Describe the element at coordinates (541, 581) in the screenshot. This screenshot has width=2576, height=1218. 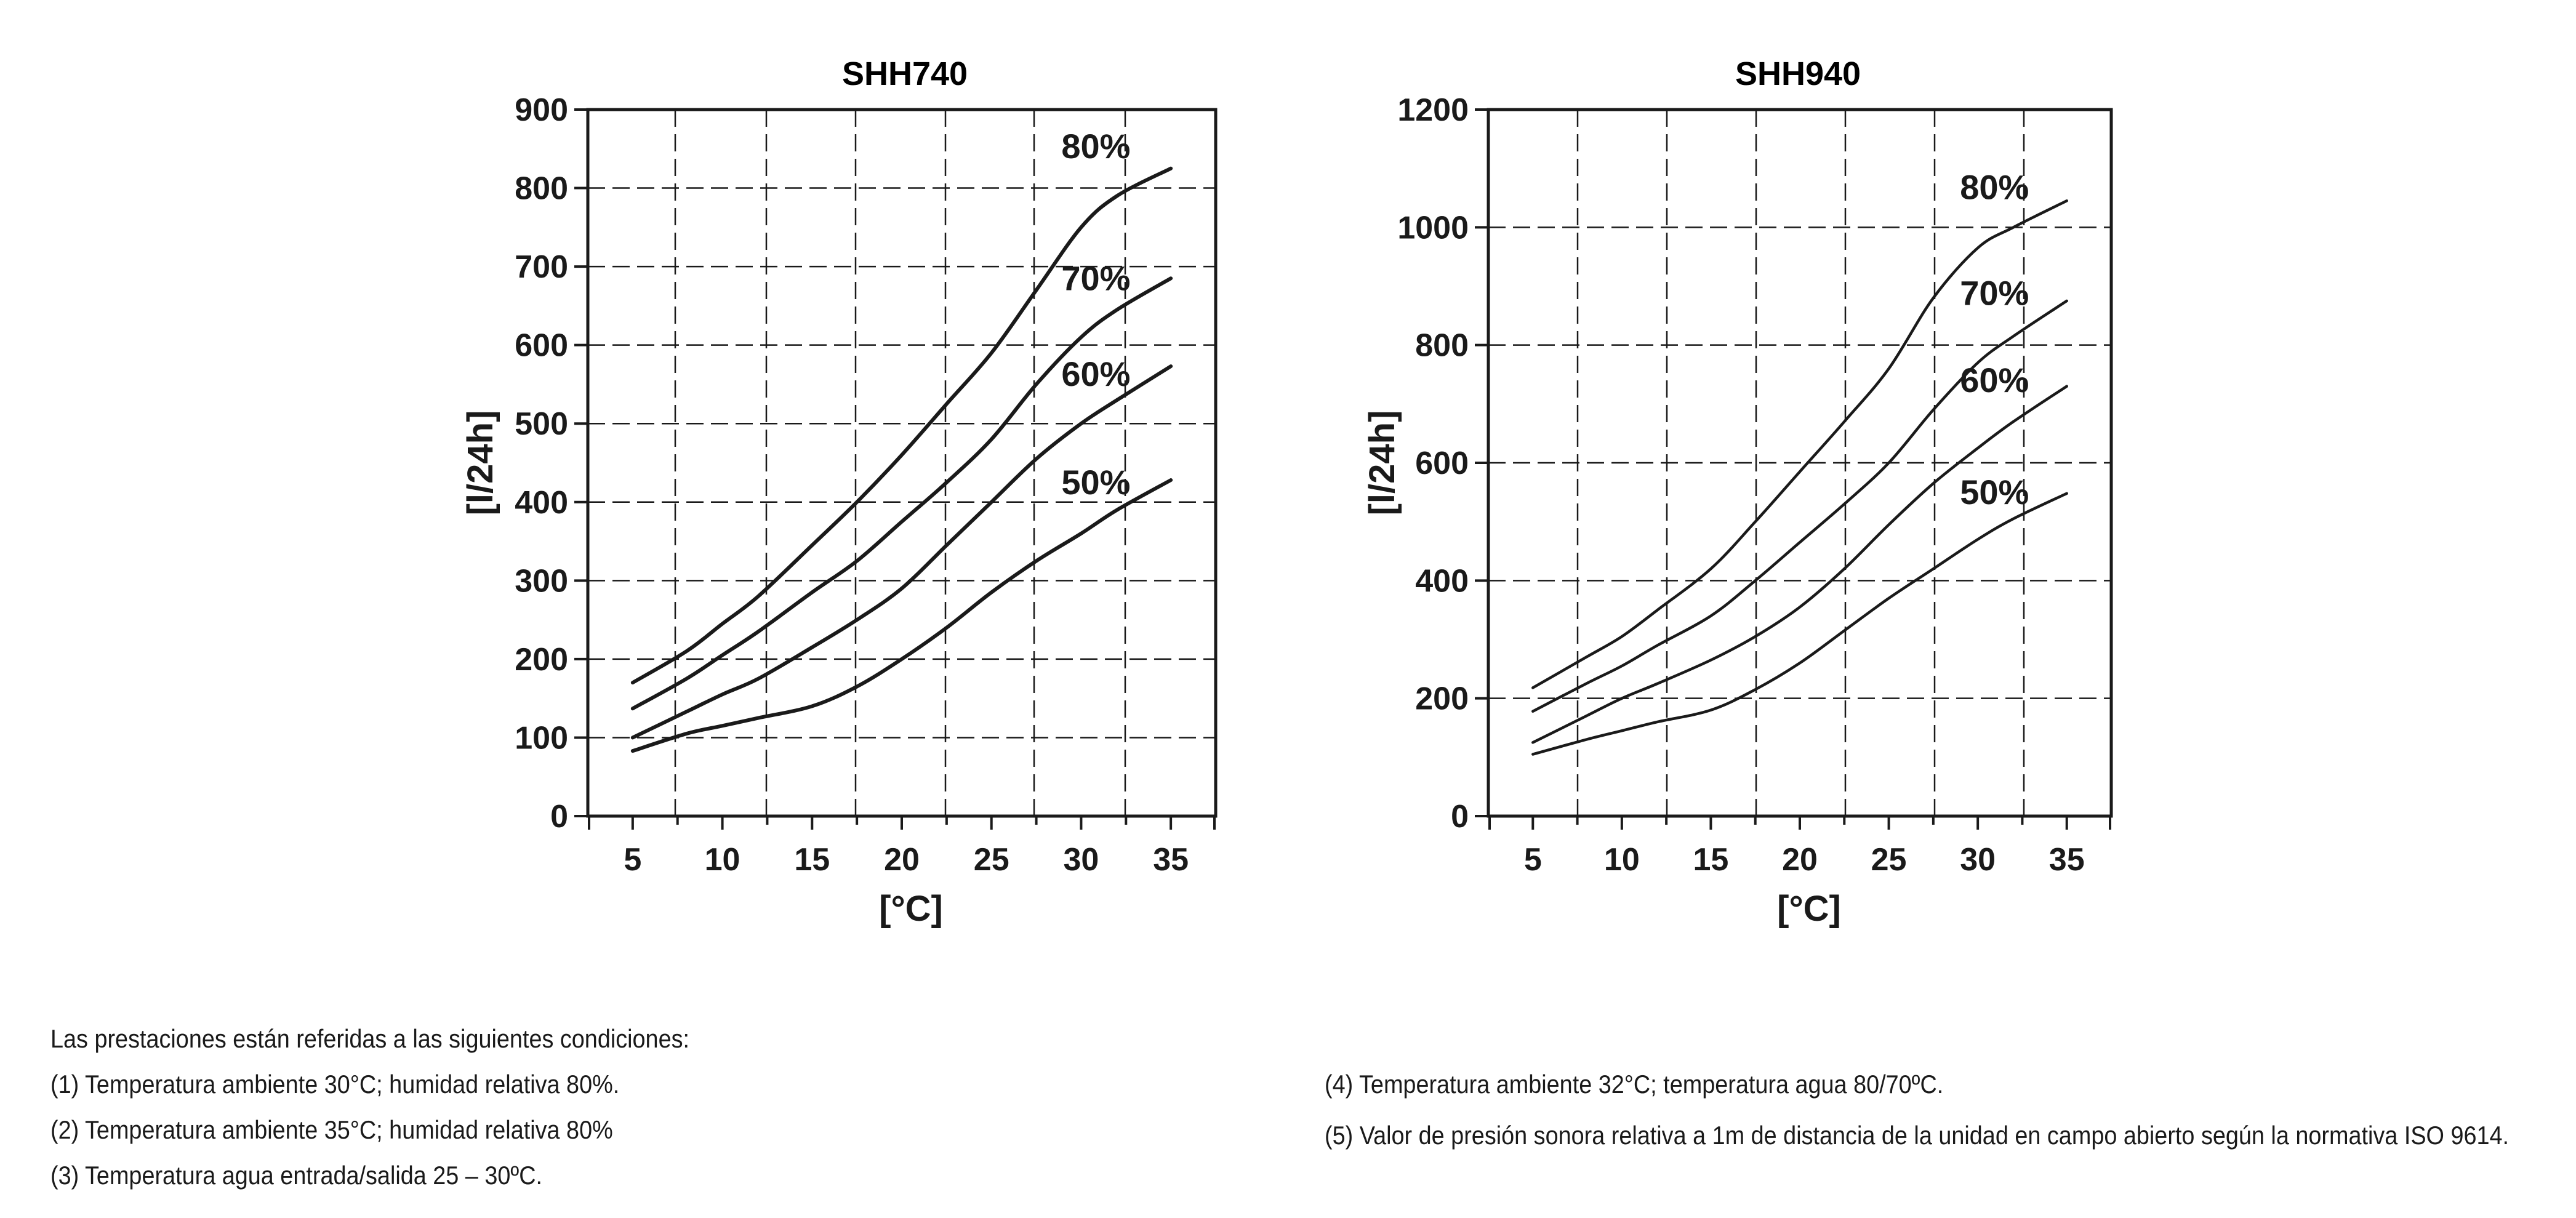
I see `y-tick-label: 300` at that location.